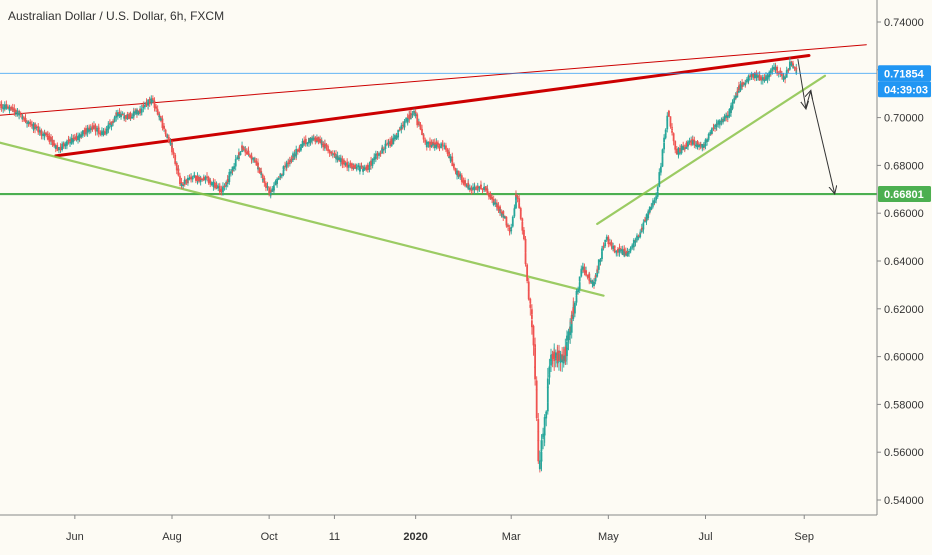 Image resolution: width=932 pixels, height=555 pixels. Describe the element at coordinates (904, 453) in the screenshot. I see `price-tick-label: 0.56000` at that location.